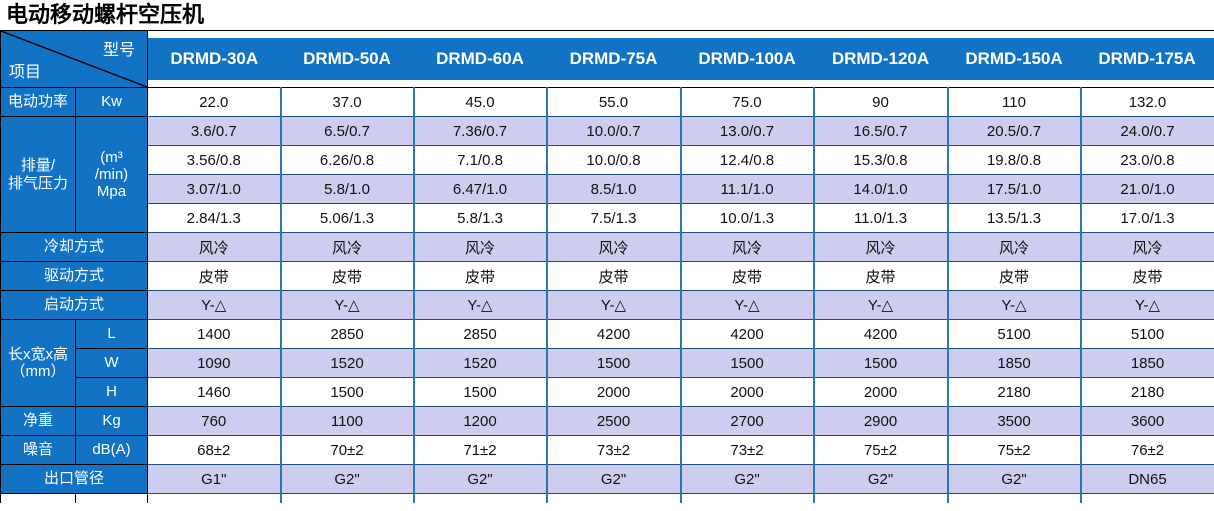 The height and width of the screenshot is (511, 1214). Describe the element at coordinates (346, 421) in the screenshot. I see `data-cell: 1100` at that location.